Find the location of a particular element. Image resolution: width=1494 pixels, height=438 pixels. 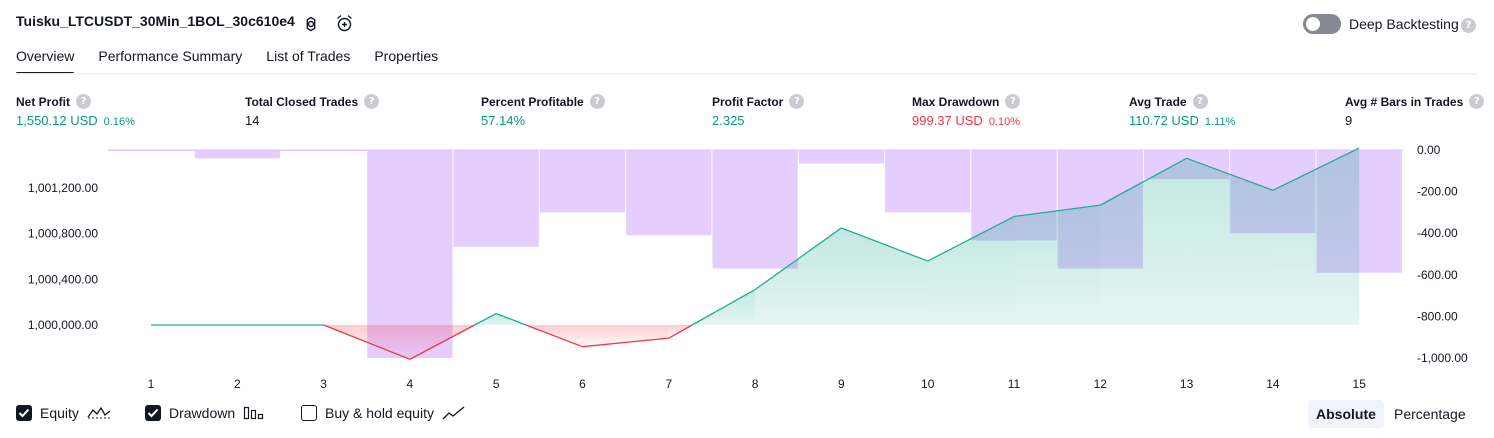

drawdown-checkbox is located at coordinates (153, 413).